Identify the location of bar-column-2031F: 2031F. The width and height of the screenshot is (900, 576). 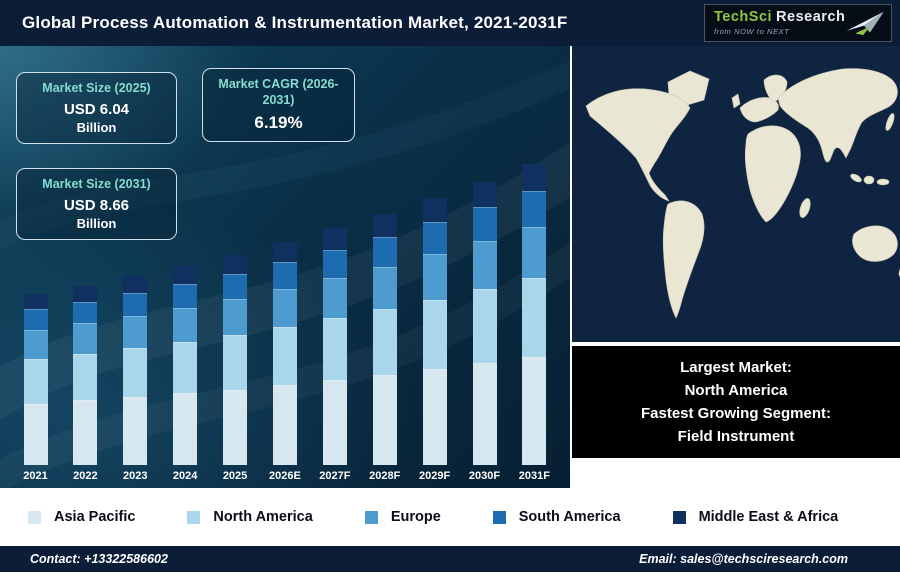
(534, 323).